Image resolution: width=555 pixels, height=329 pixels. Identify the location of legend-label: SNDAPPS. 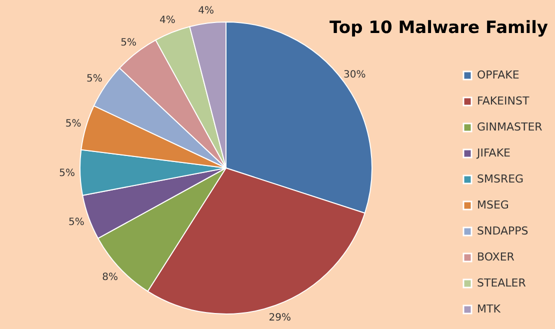
(502, 231).